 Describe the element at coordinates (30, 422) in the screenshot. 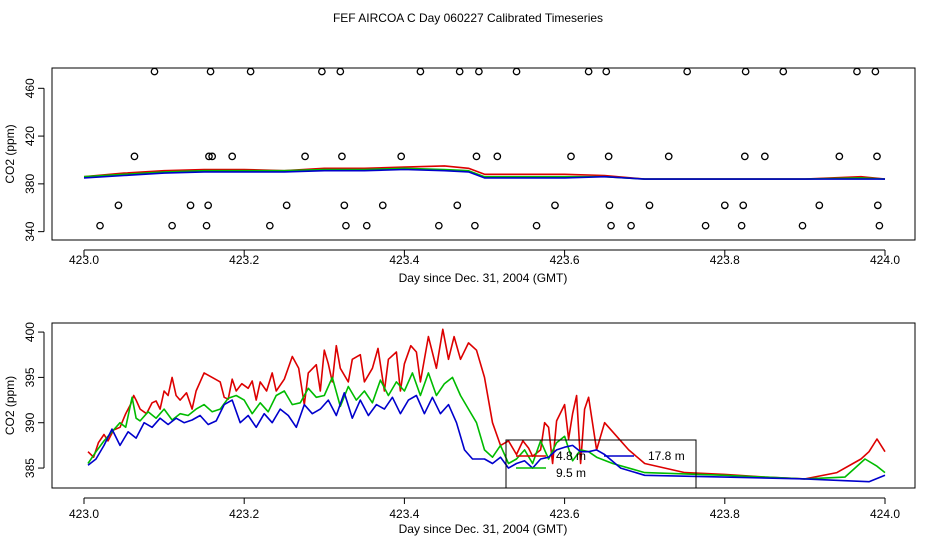

I see `y-tick-label: 390` at that location.